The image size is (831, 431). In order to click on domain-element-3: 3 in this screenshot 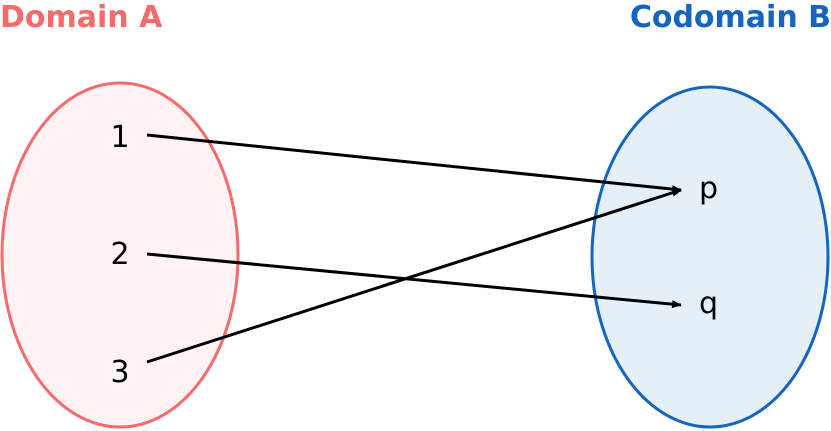, I will do `click(119, 372)`.